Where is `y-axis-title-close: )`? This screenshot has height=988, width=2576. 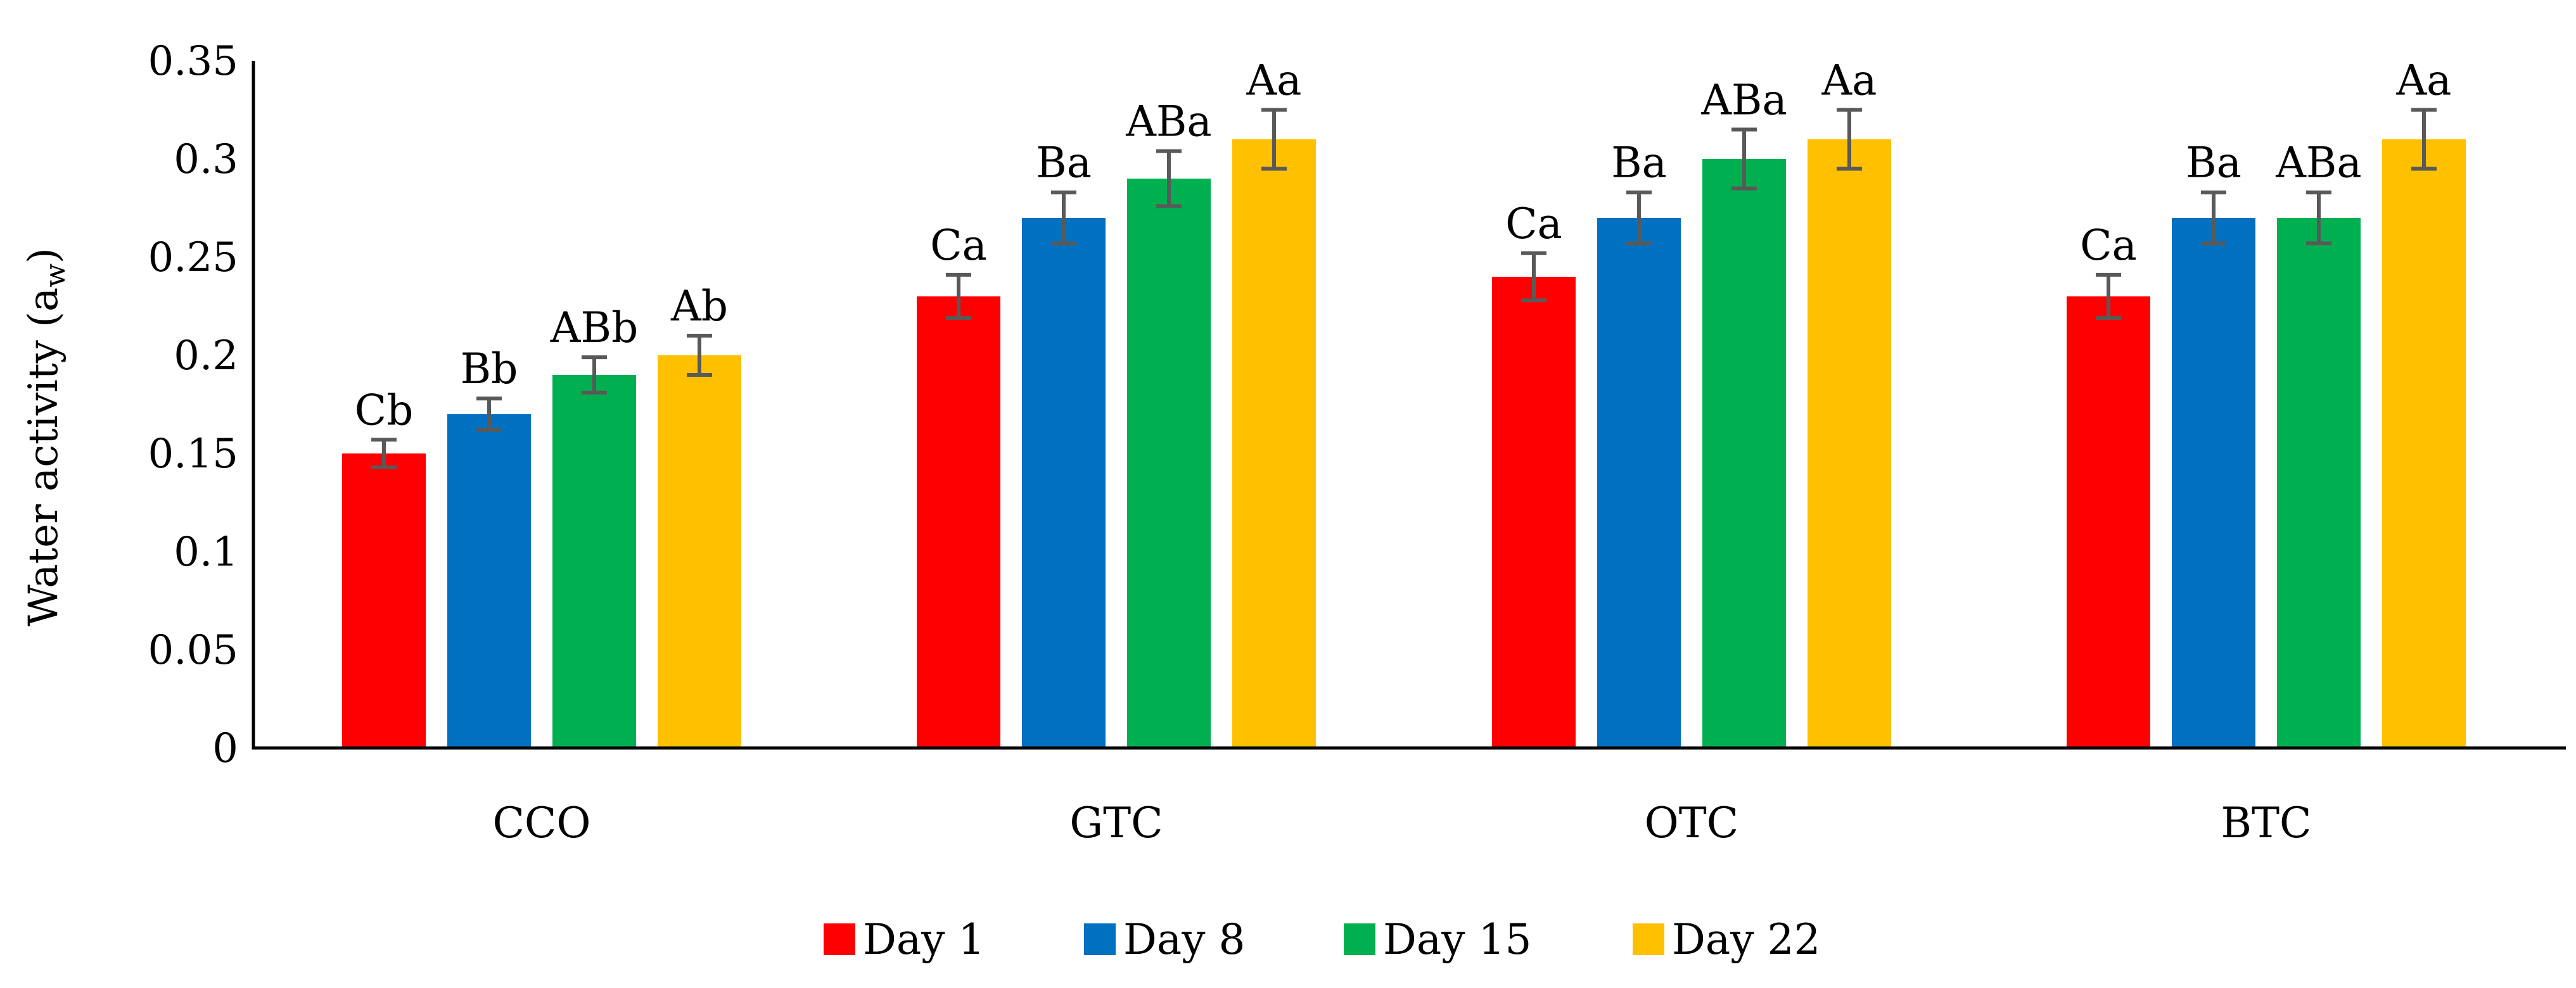
y-axis-title-close: ) is located at coordinates (43, 255).